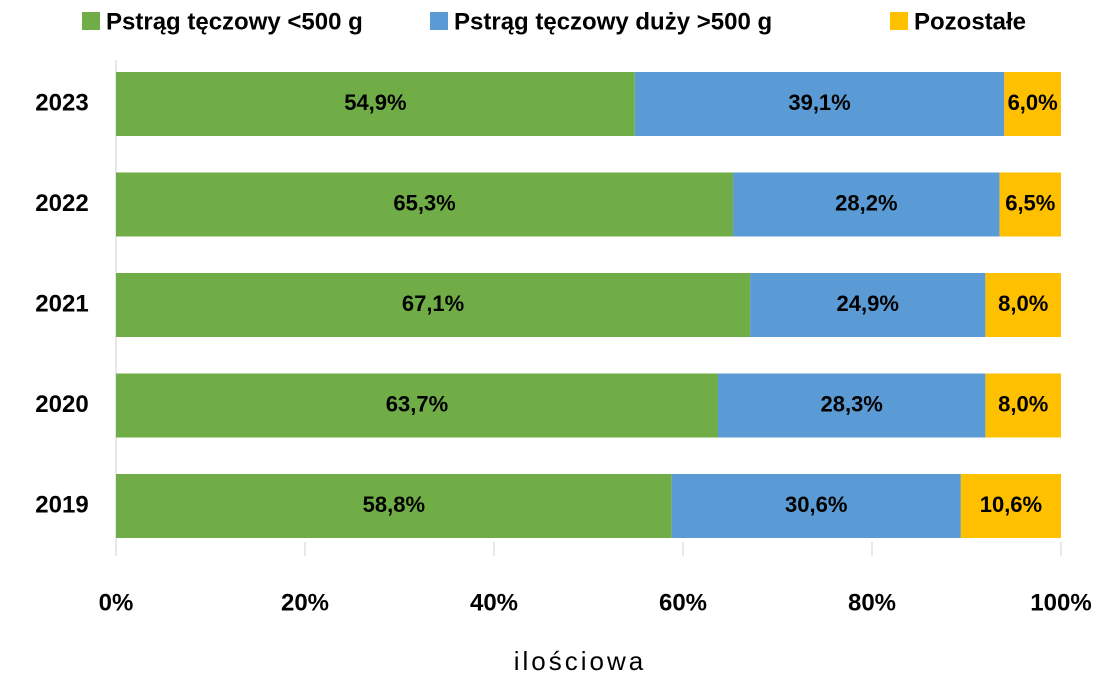 The width and height of the screenshot is (1104, 678). Describe the element at coordinates (61, 404) in the screenshot. I see `y-tick-label: 2020` at that location.